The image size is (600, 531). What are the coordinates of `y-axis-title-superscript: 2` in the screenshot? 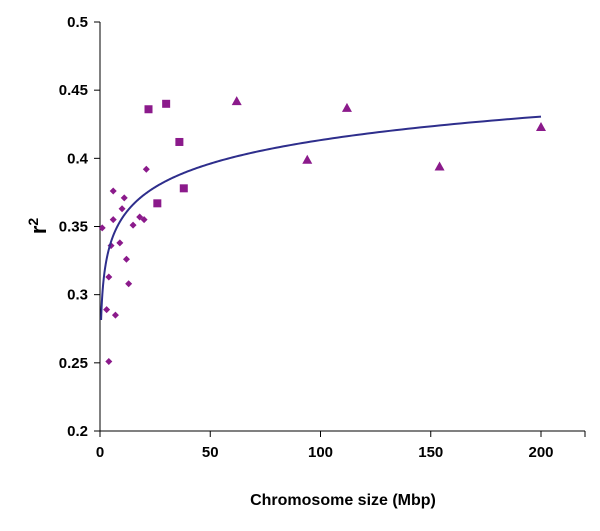 It's located at (33, 222).